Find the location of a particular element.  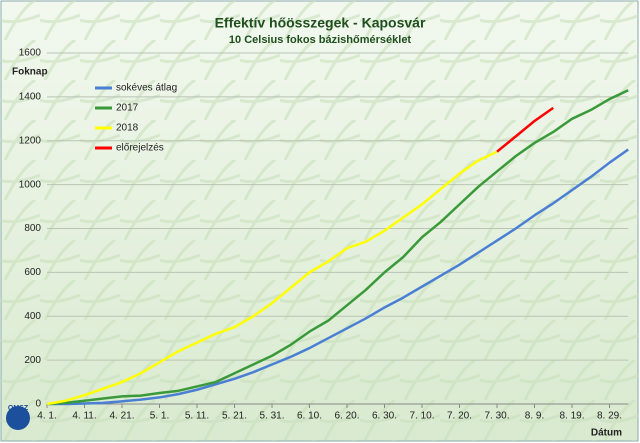

x-tick-label: 6. 30. is located at coordinates (384, 416).